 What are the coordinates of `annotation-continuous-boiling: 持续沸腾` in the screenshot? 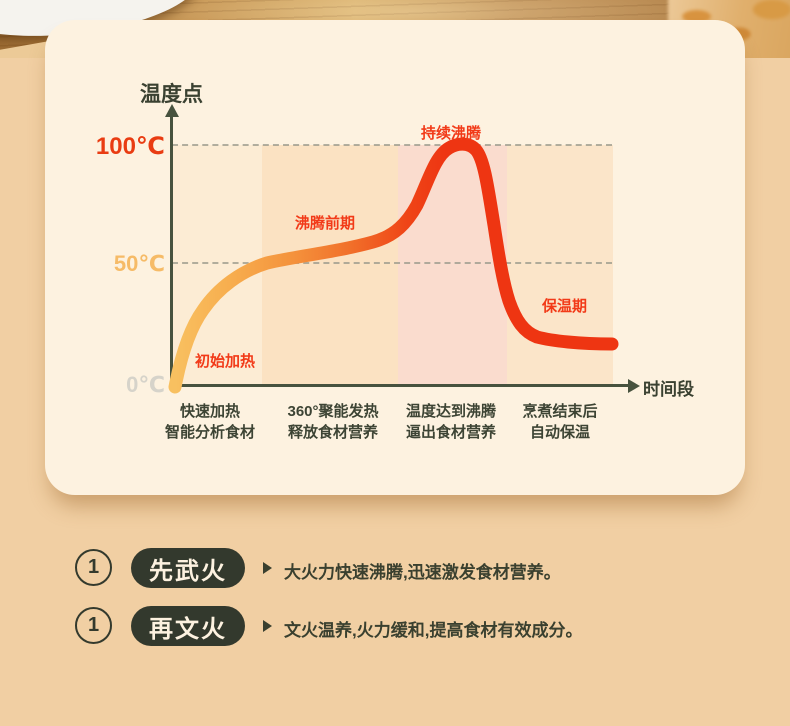 It's located at (451, 133).